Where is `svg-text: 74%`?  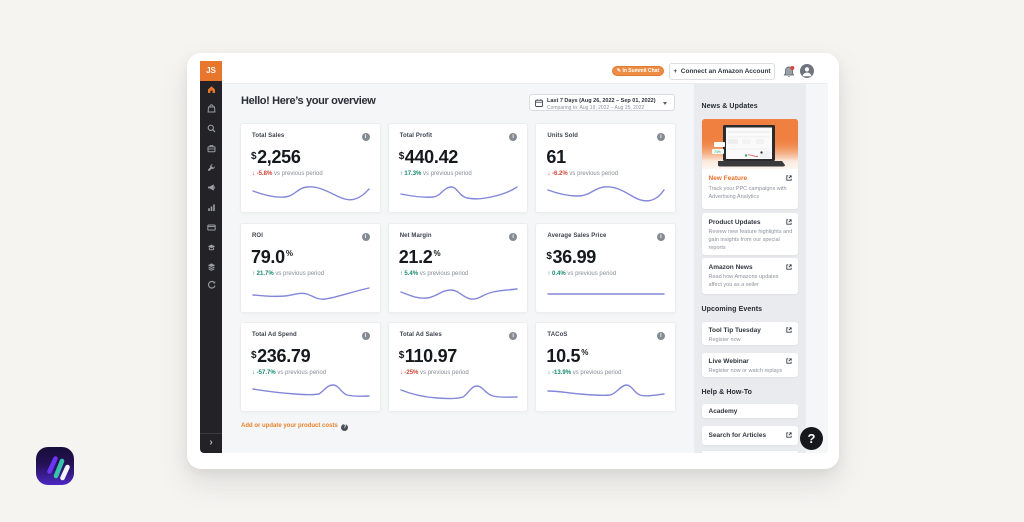
svg-text: 74% is located at coordinates (717, 152).